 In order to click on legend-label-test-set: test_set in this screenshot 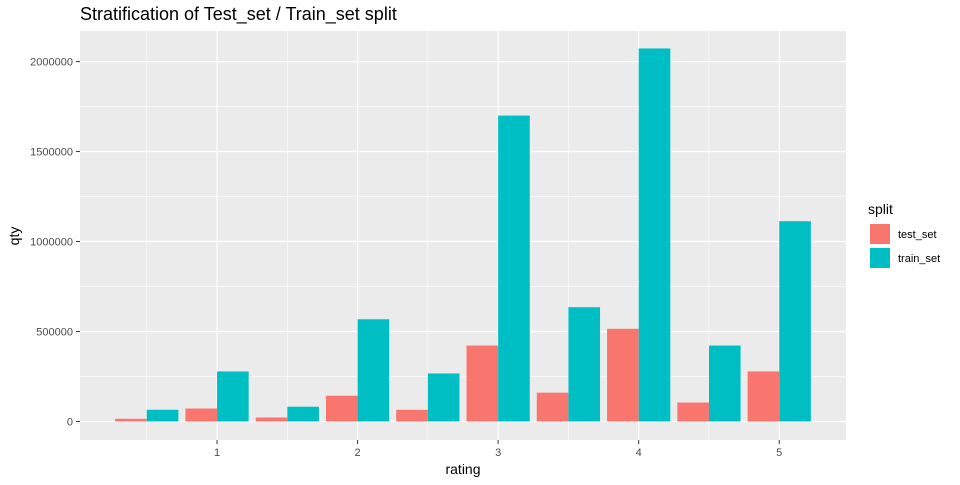, I will do `click(917, 235)`.